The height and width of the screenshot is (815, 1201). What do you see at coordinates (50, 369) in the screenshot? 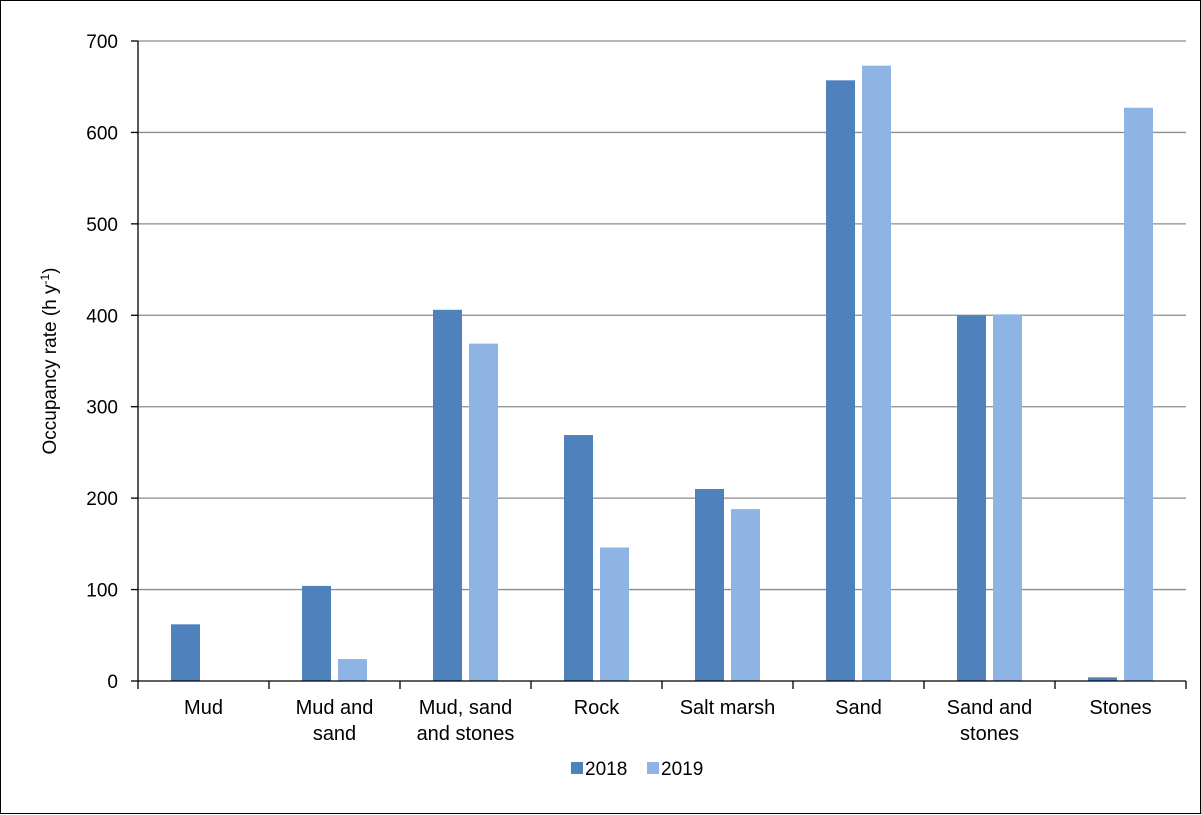
I see `y-axis-title-base: Occupancy rate (h y` at bounding box center [50, 369].